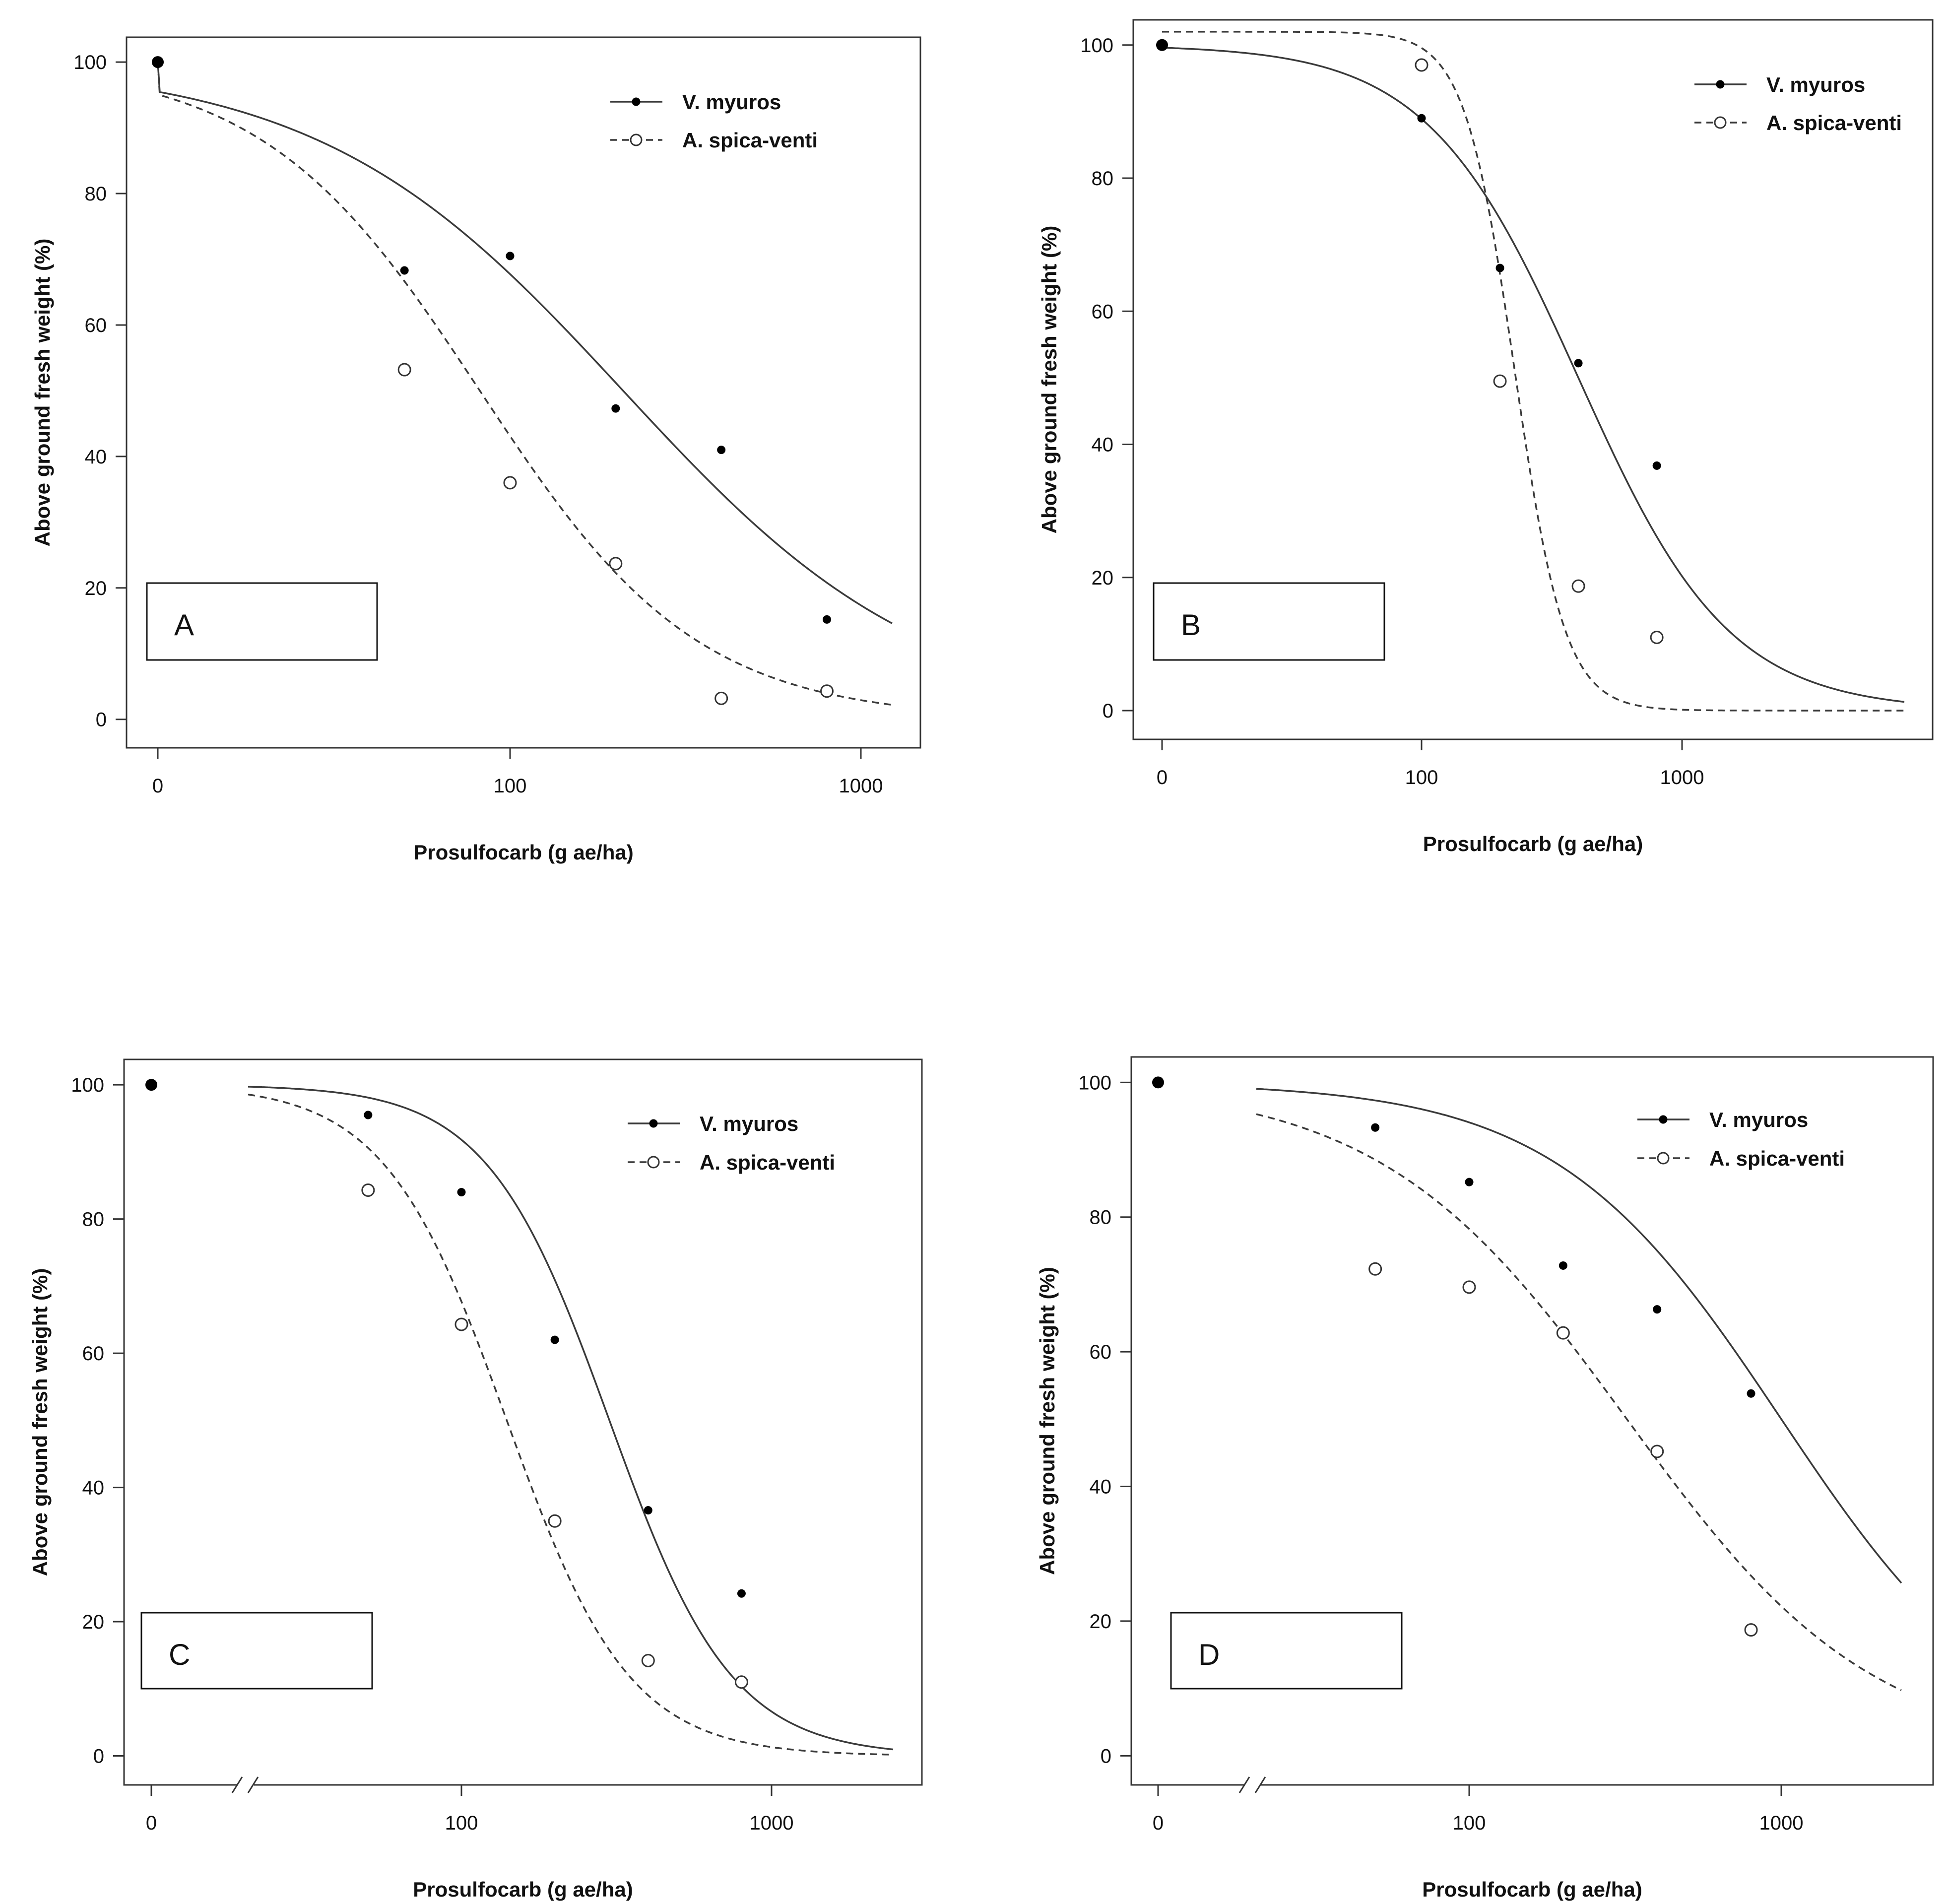 This screenshot has height=1904, width=1948. What do you see at coordinates (246, 1785) in the screenshot?
I see `axis-break-gap` at bounding box center [246, 1785].